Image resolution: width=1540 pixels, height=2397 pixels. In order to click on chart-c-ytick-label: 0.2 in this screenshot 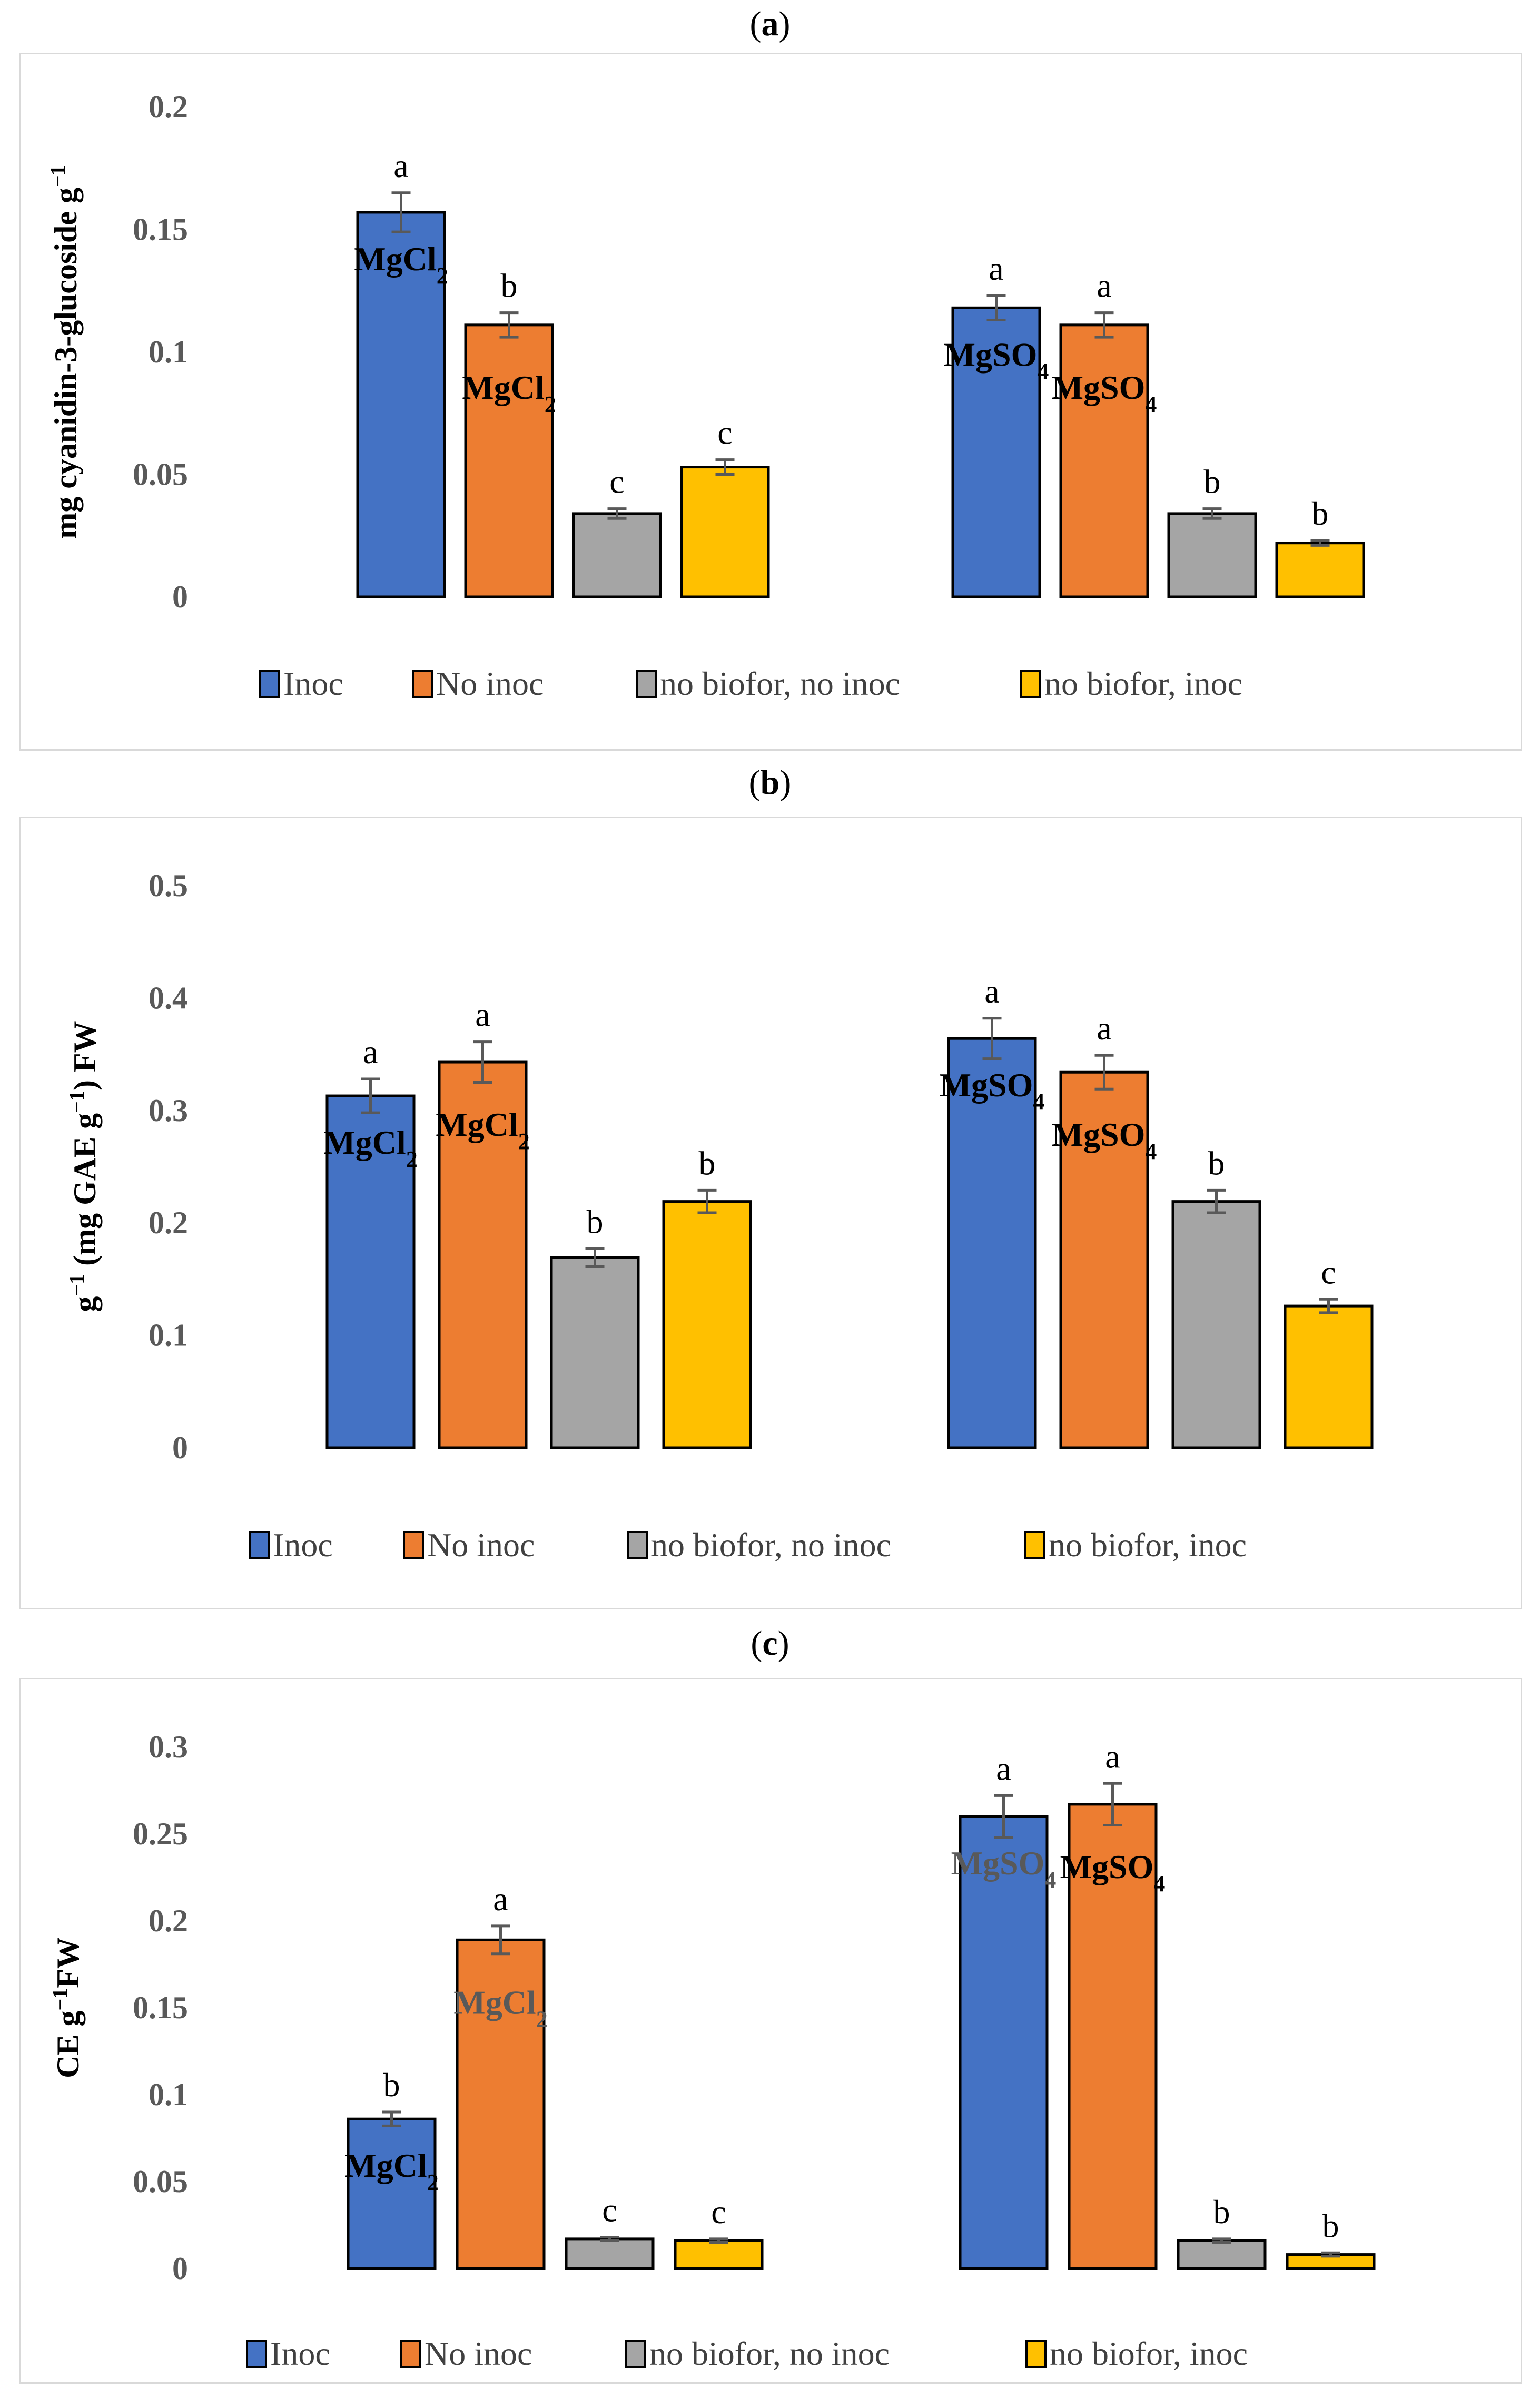, I will do `click(169, 1920)`.